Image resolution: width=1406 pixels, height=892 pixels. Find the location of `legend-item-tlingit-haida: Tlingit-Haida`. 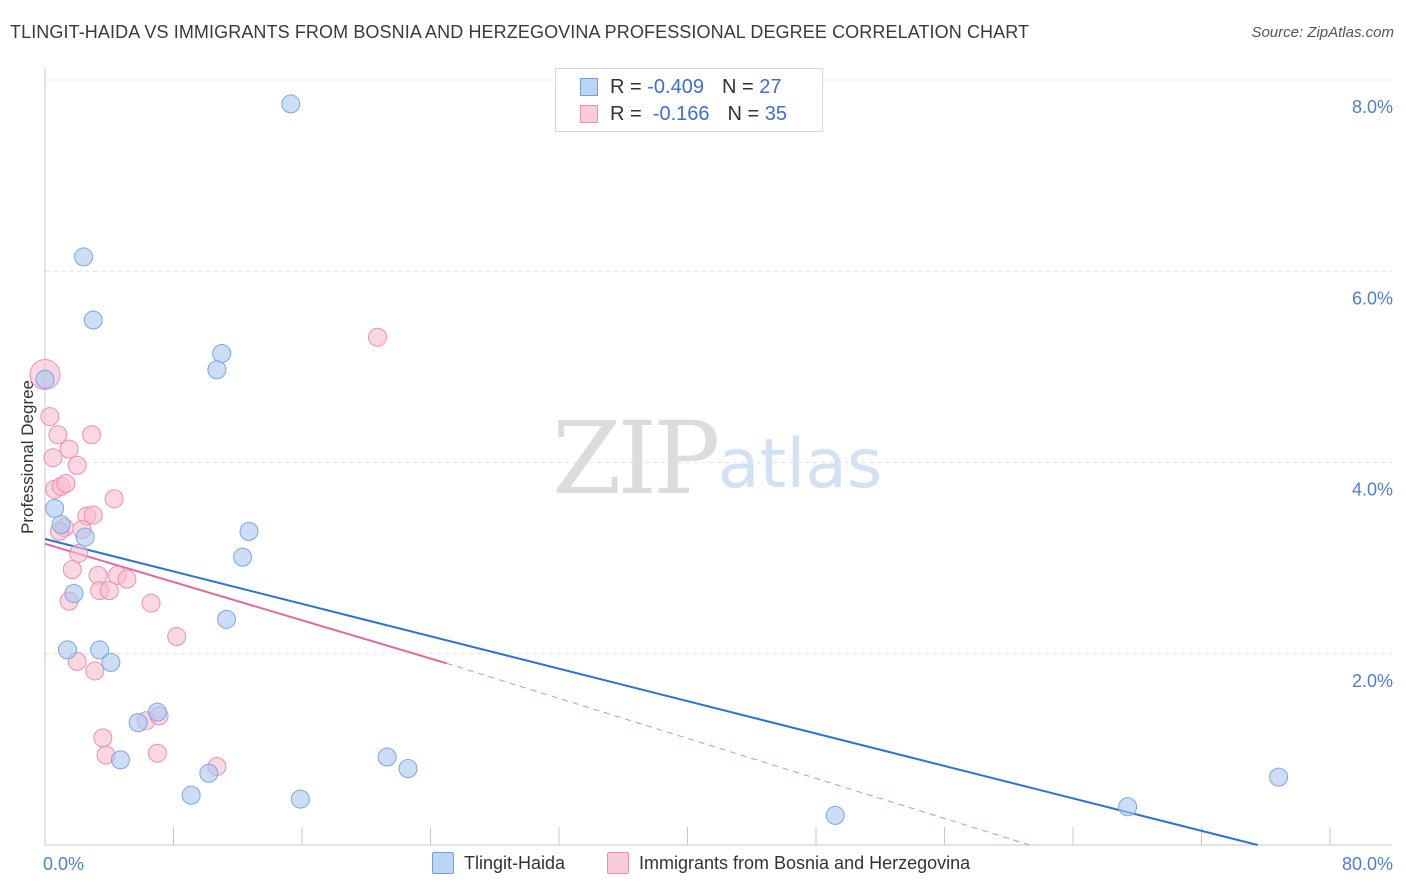

legend-item-tlingit-haida: Tlingit-Haida is located at coordinates (498, 863).